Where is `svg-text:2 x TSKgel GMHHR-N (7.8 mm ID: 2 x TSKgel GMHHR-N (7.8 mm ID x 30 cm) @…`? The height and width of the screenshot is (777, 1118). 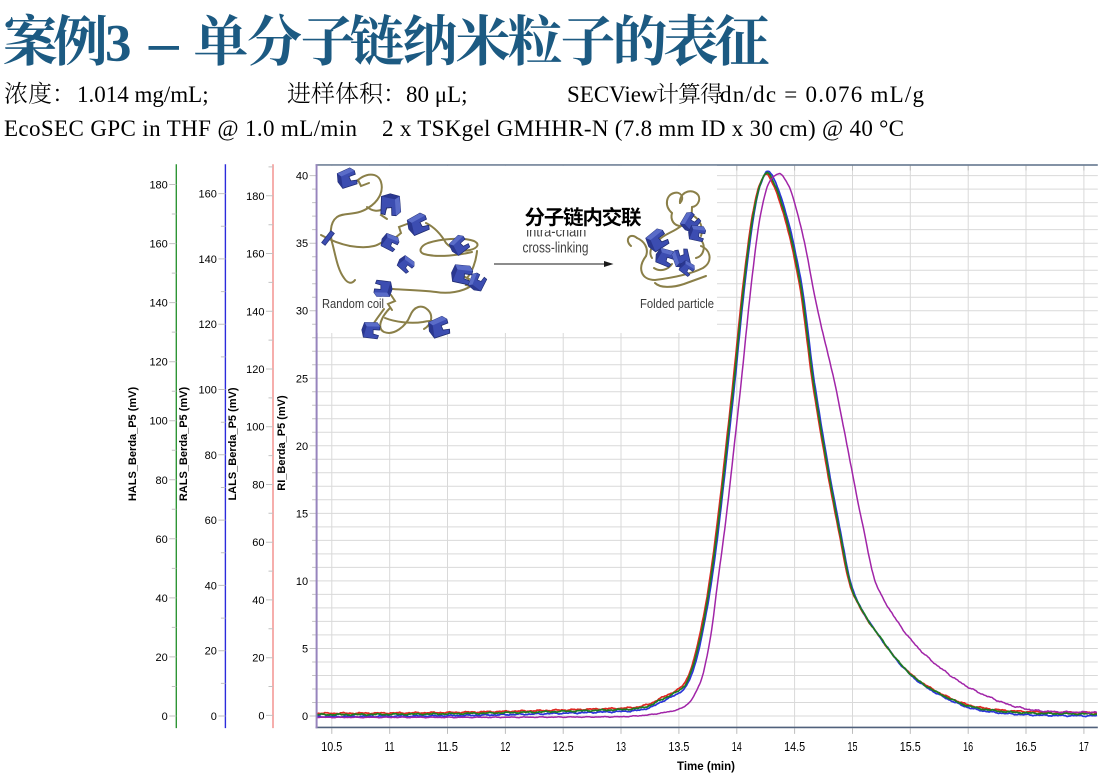
svg-text:2 x TSKgel GMHHR-N (7.8 mm ID: 2 x TSKgel GMHHR-N (7.8 mm ID x 30 cm) @… is located at coordinates (643, 128).